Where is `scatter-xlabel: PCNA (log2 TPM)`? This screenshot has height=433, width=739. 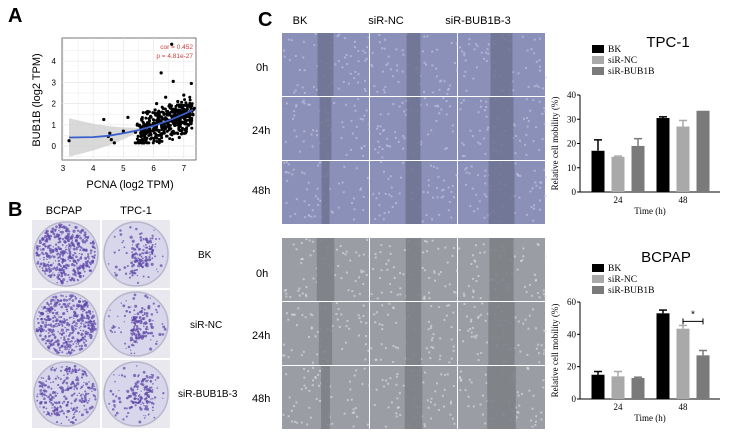 scatter-xlabel: PCNA (log2 TPM) is located at coordinates (129, 185).